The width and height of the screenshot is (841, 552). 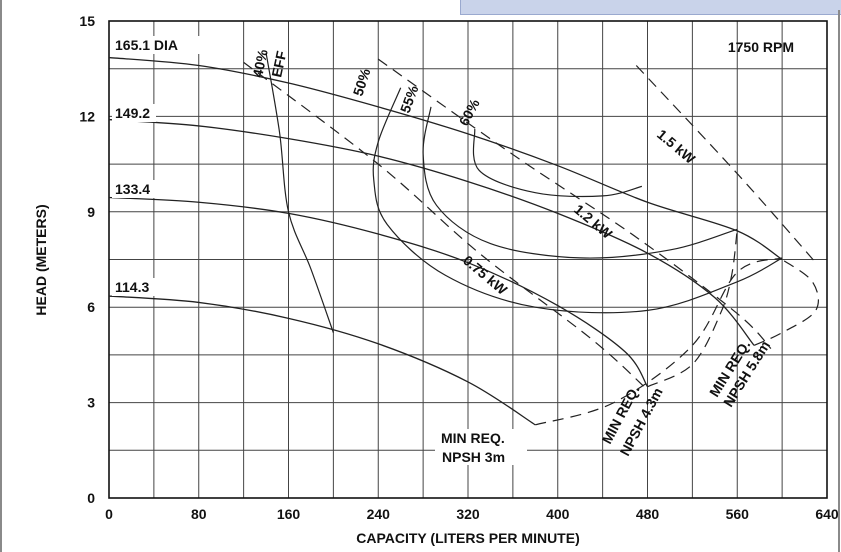 I want to click on x-tick-label: 320, so click(x=468, y=514).